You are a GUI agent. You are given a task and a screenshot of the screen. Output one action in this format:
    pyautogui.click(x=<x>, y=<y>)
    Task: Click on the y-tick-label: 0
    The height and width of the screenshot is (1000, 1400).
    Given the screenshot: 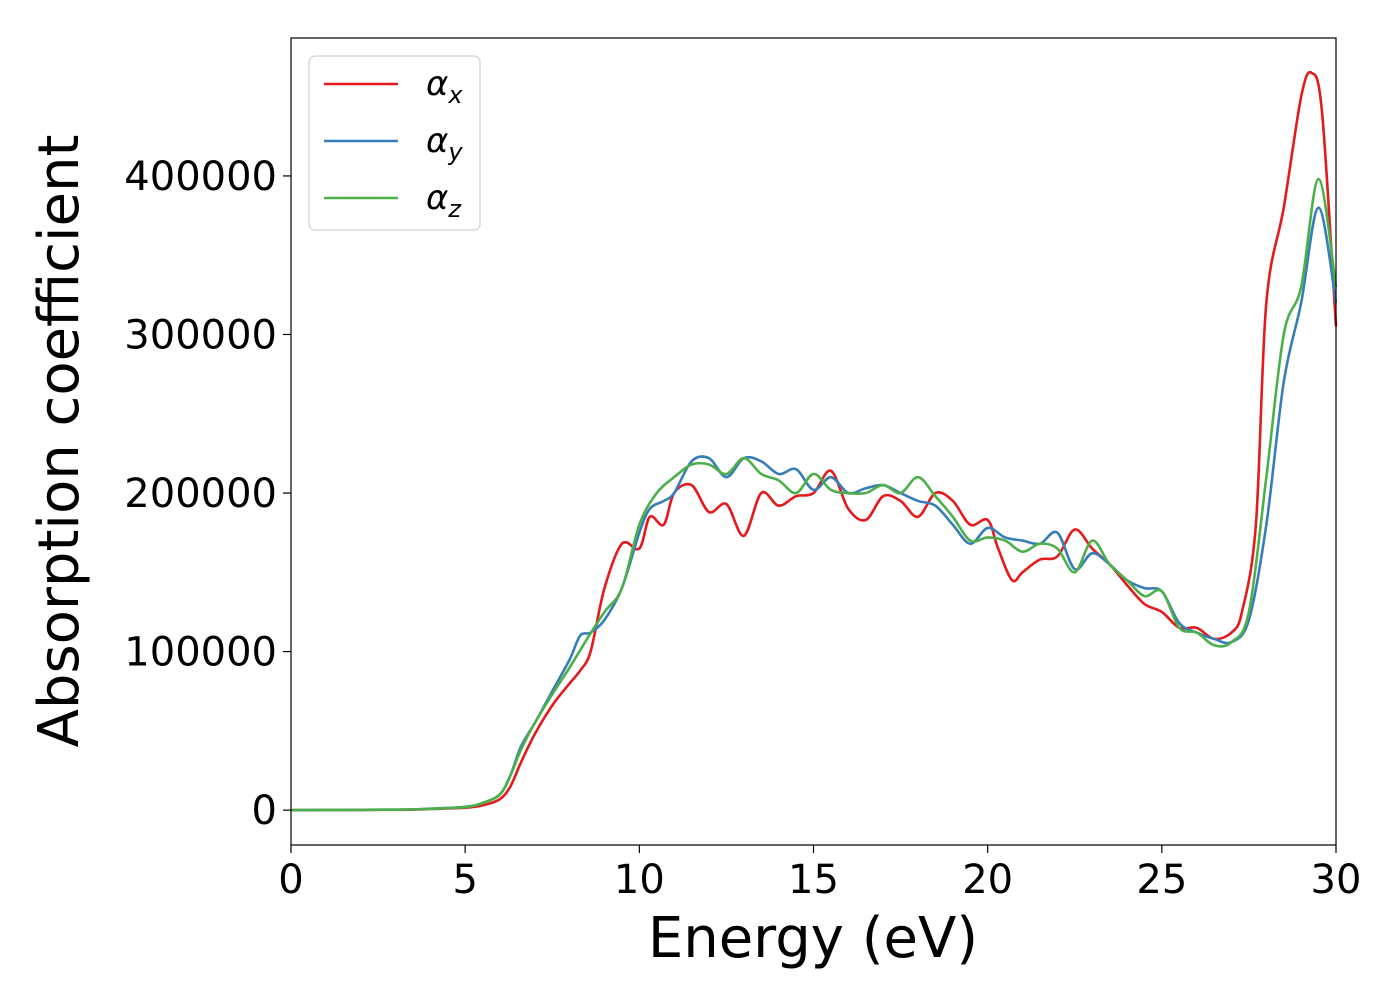 What is the action you would take?
    pyautogui.click(x=264, y=811)
    